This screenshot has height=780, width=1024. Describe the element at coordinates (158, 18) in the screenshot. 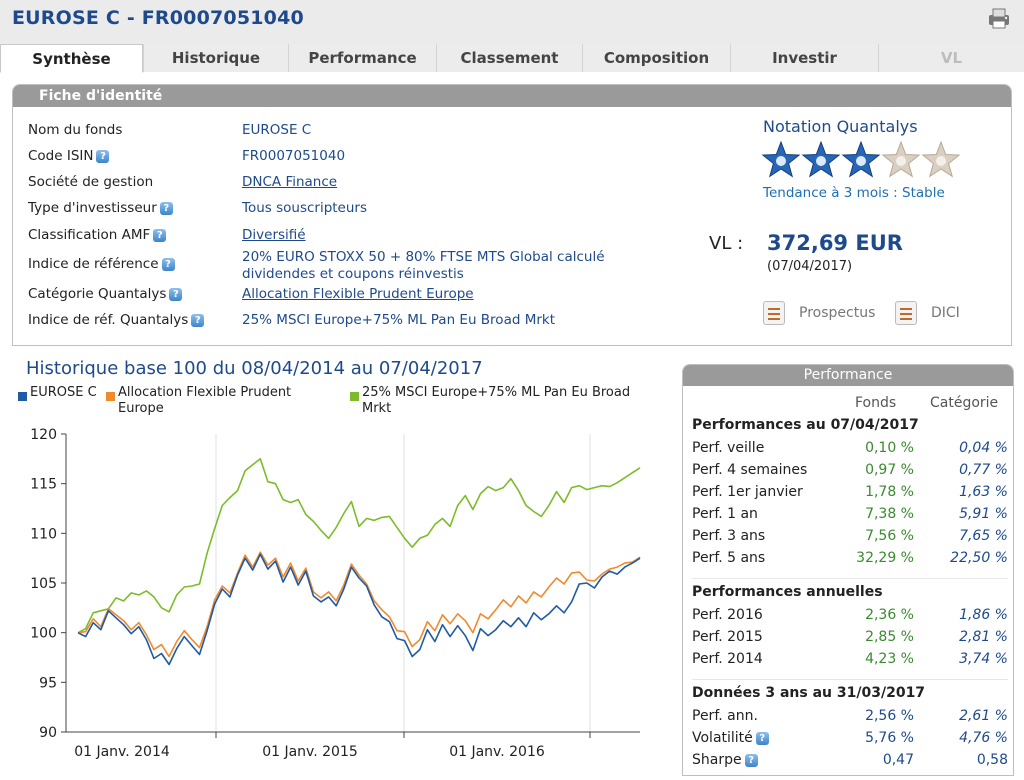

I see `page-title: EUROSE C - FR0007051040` at that location.